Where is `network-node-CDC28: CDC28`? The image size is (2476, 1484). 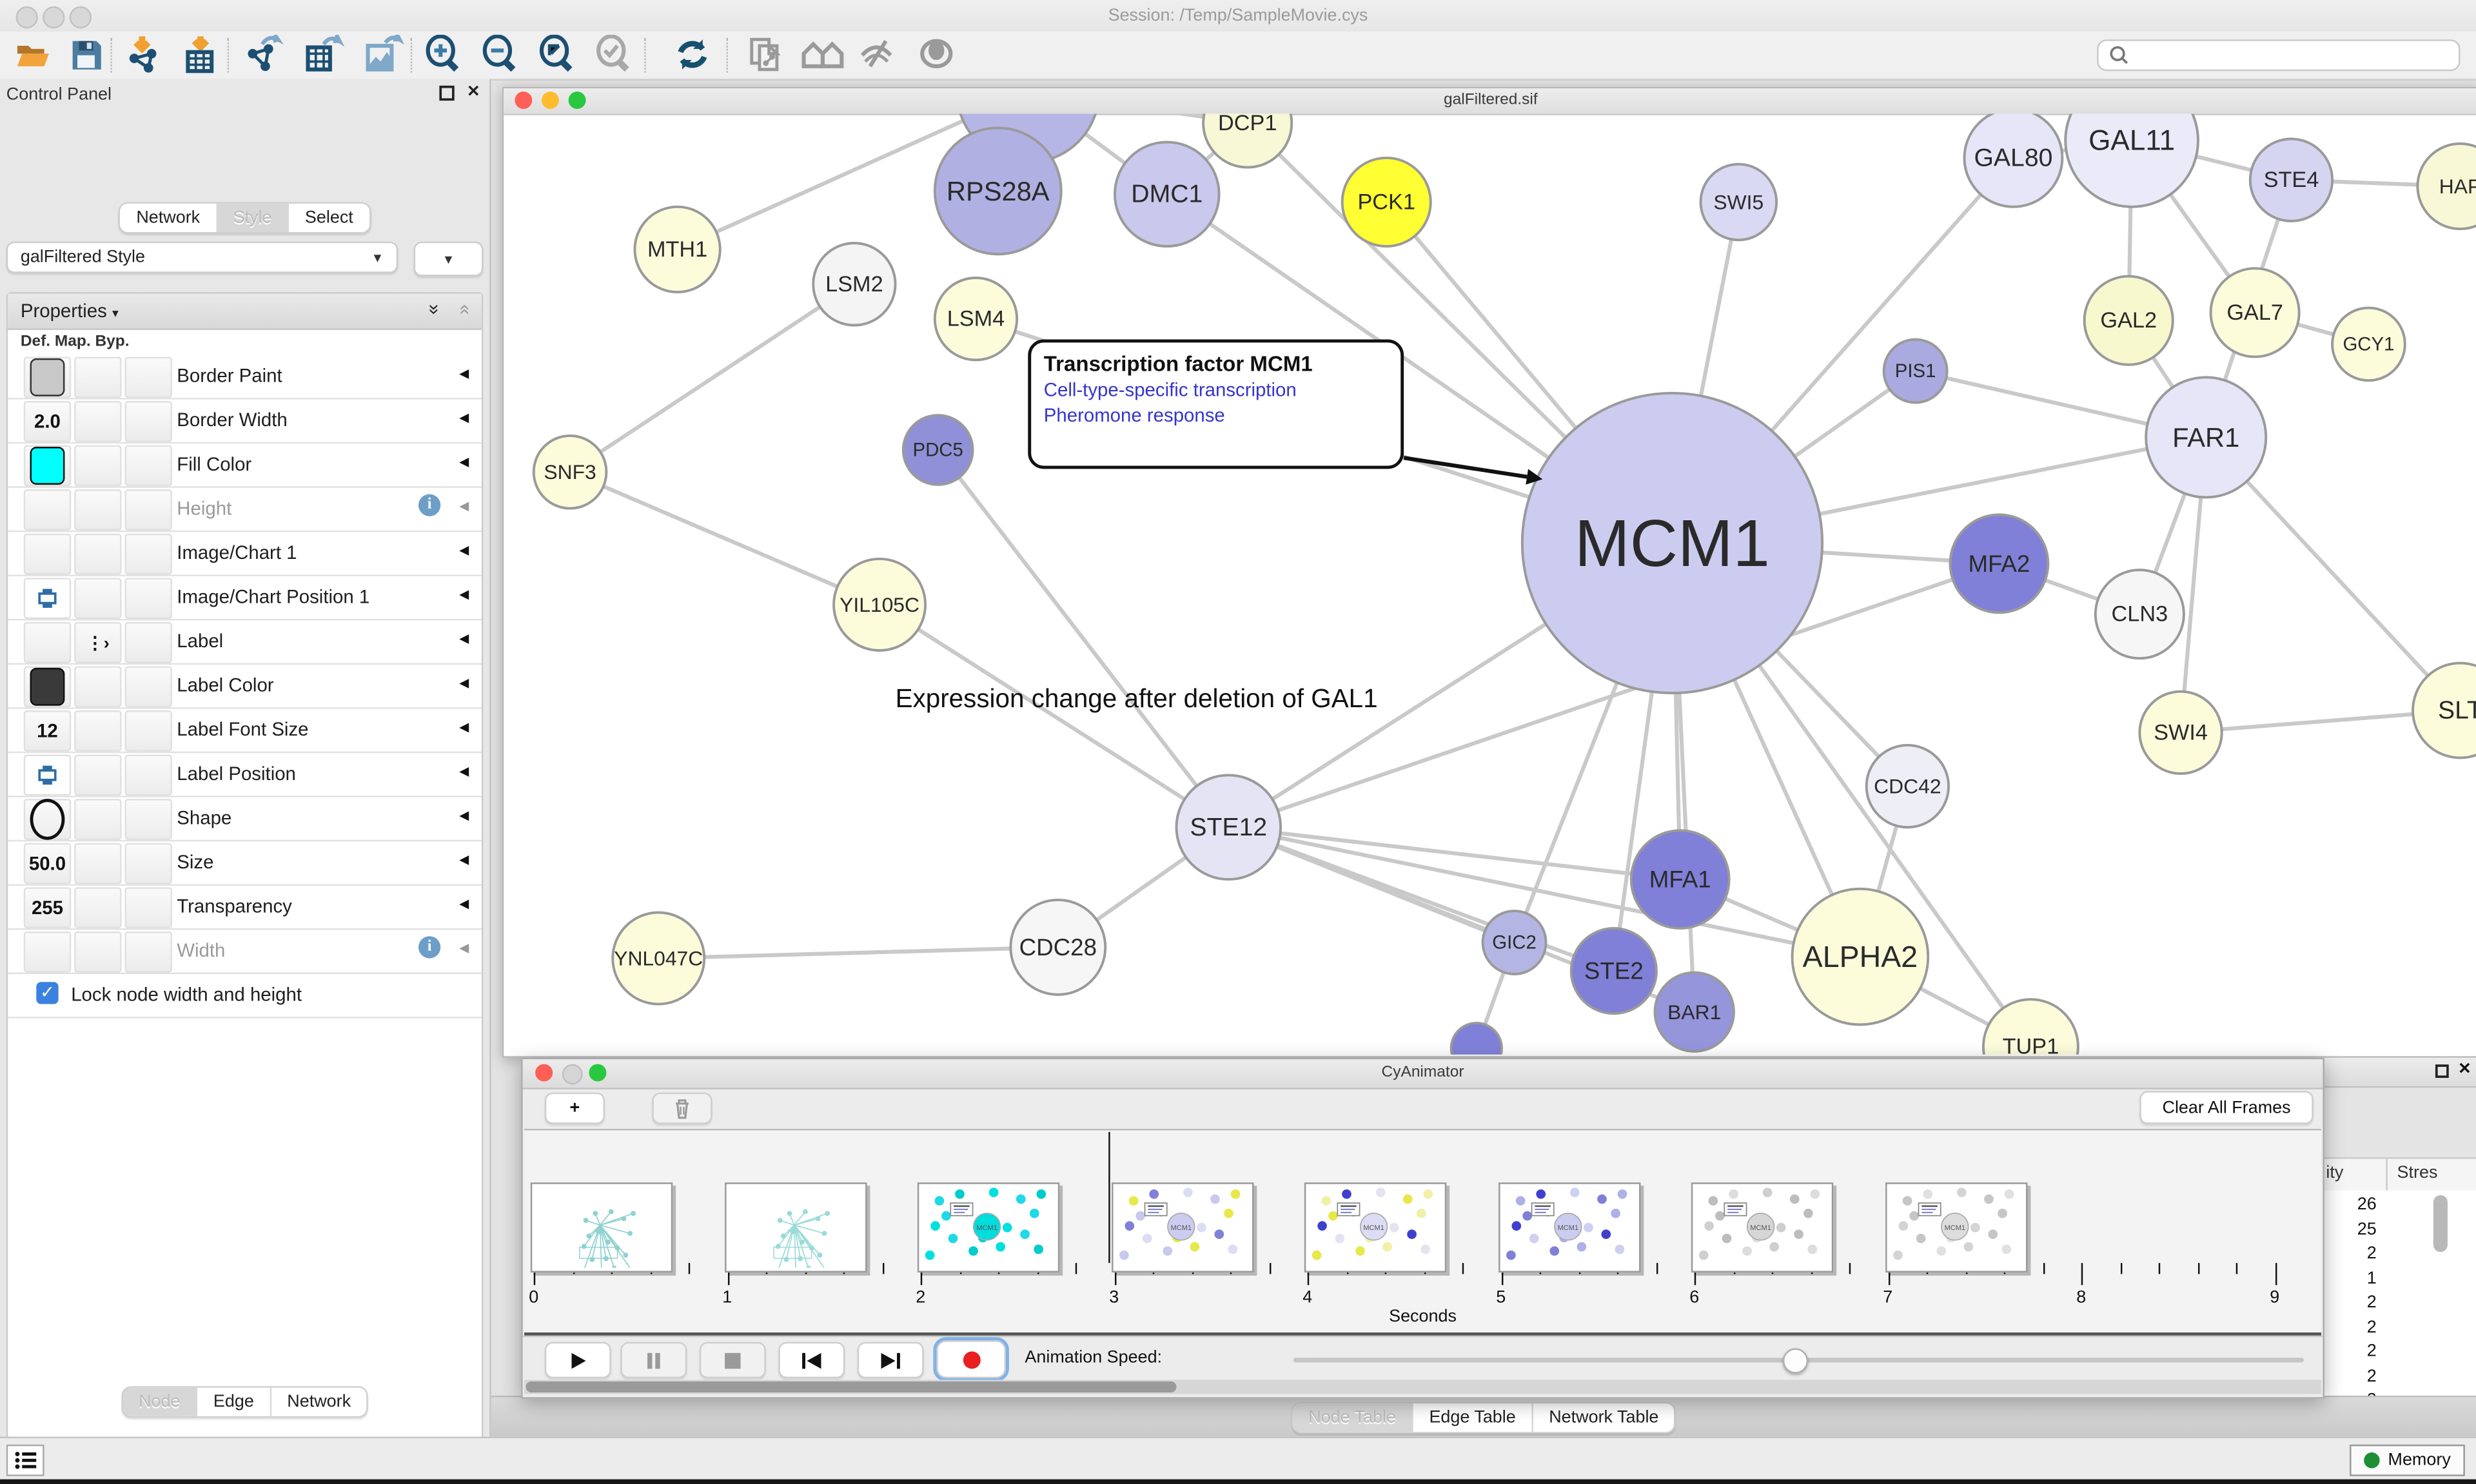 network-node-CDC28: CDC28 is located at coordinates (1058, 947).